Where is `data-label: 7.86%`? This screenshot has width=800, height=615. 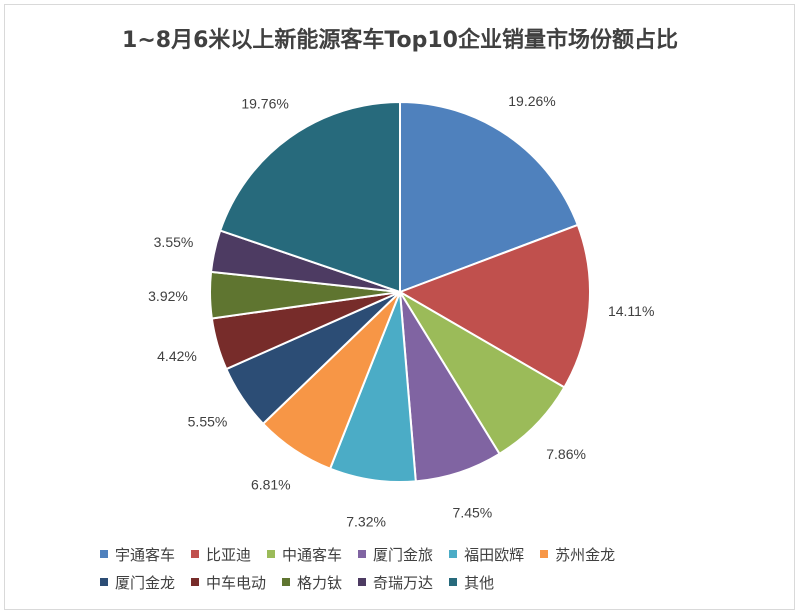
data-label: 7.86% is located at coordinates (566, 454).